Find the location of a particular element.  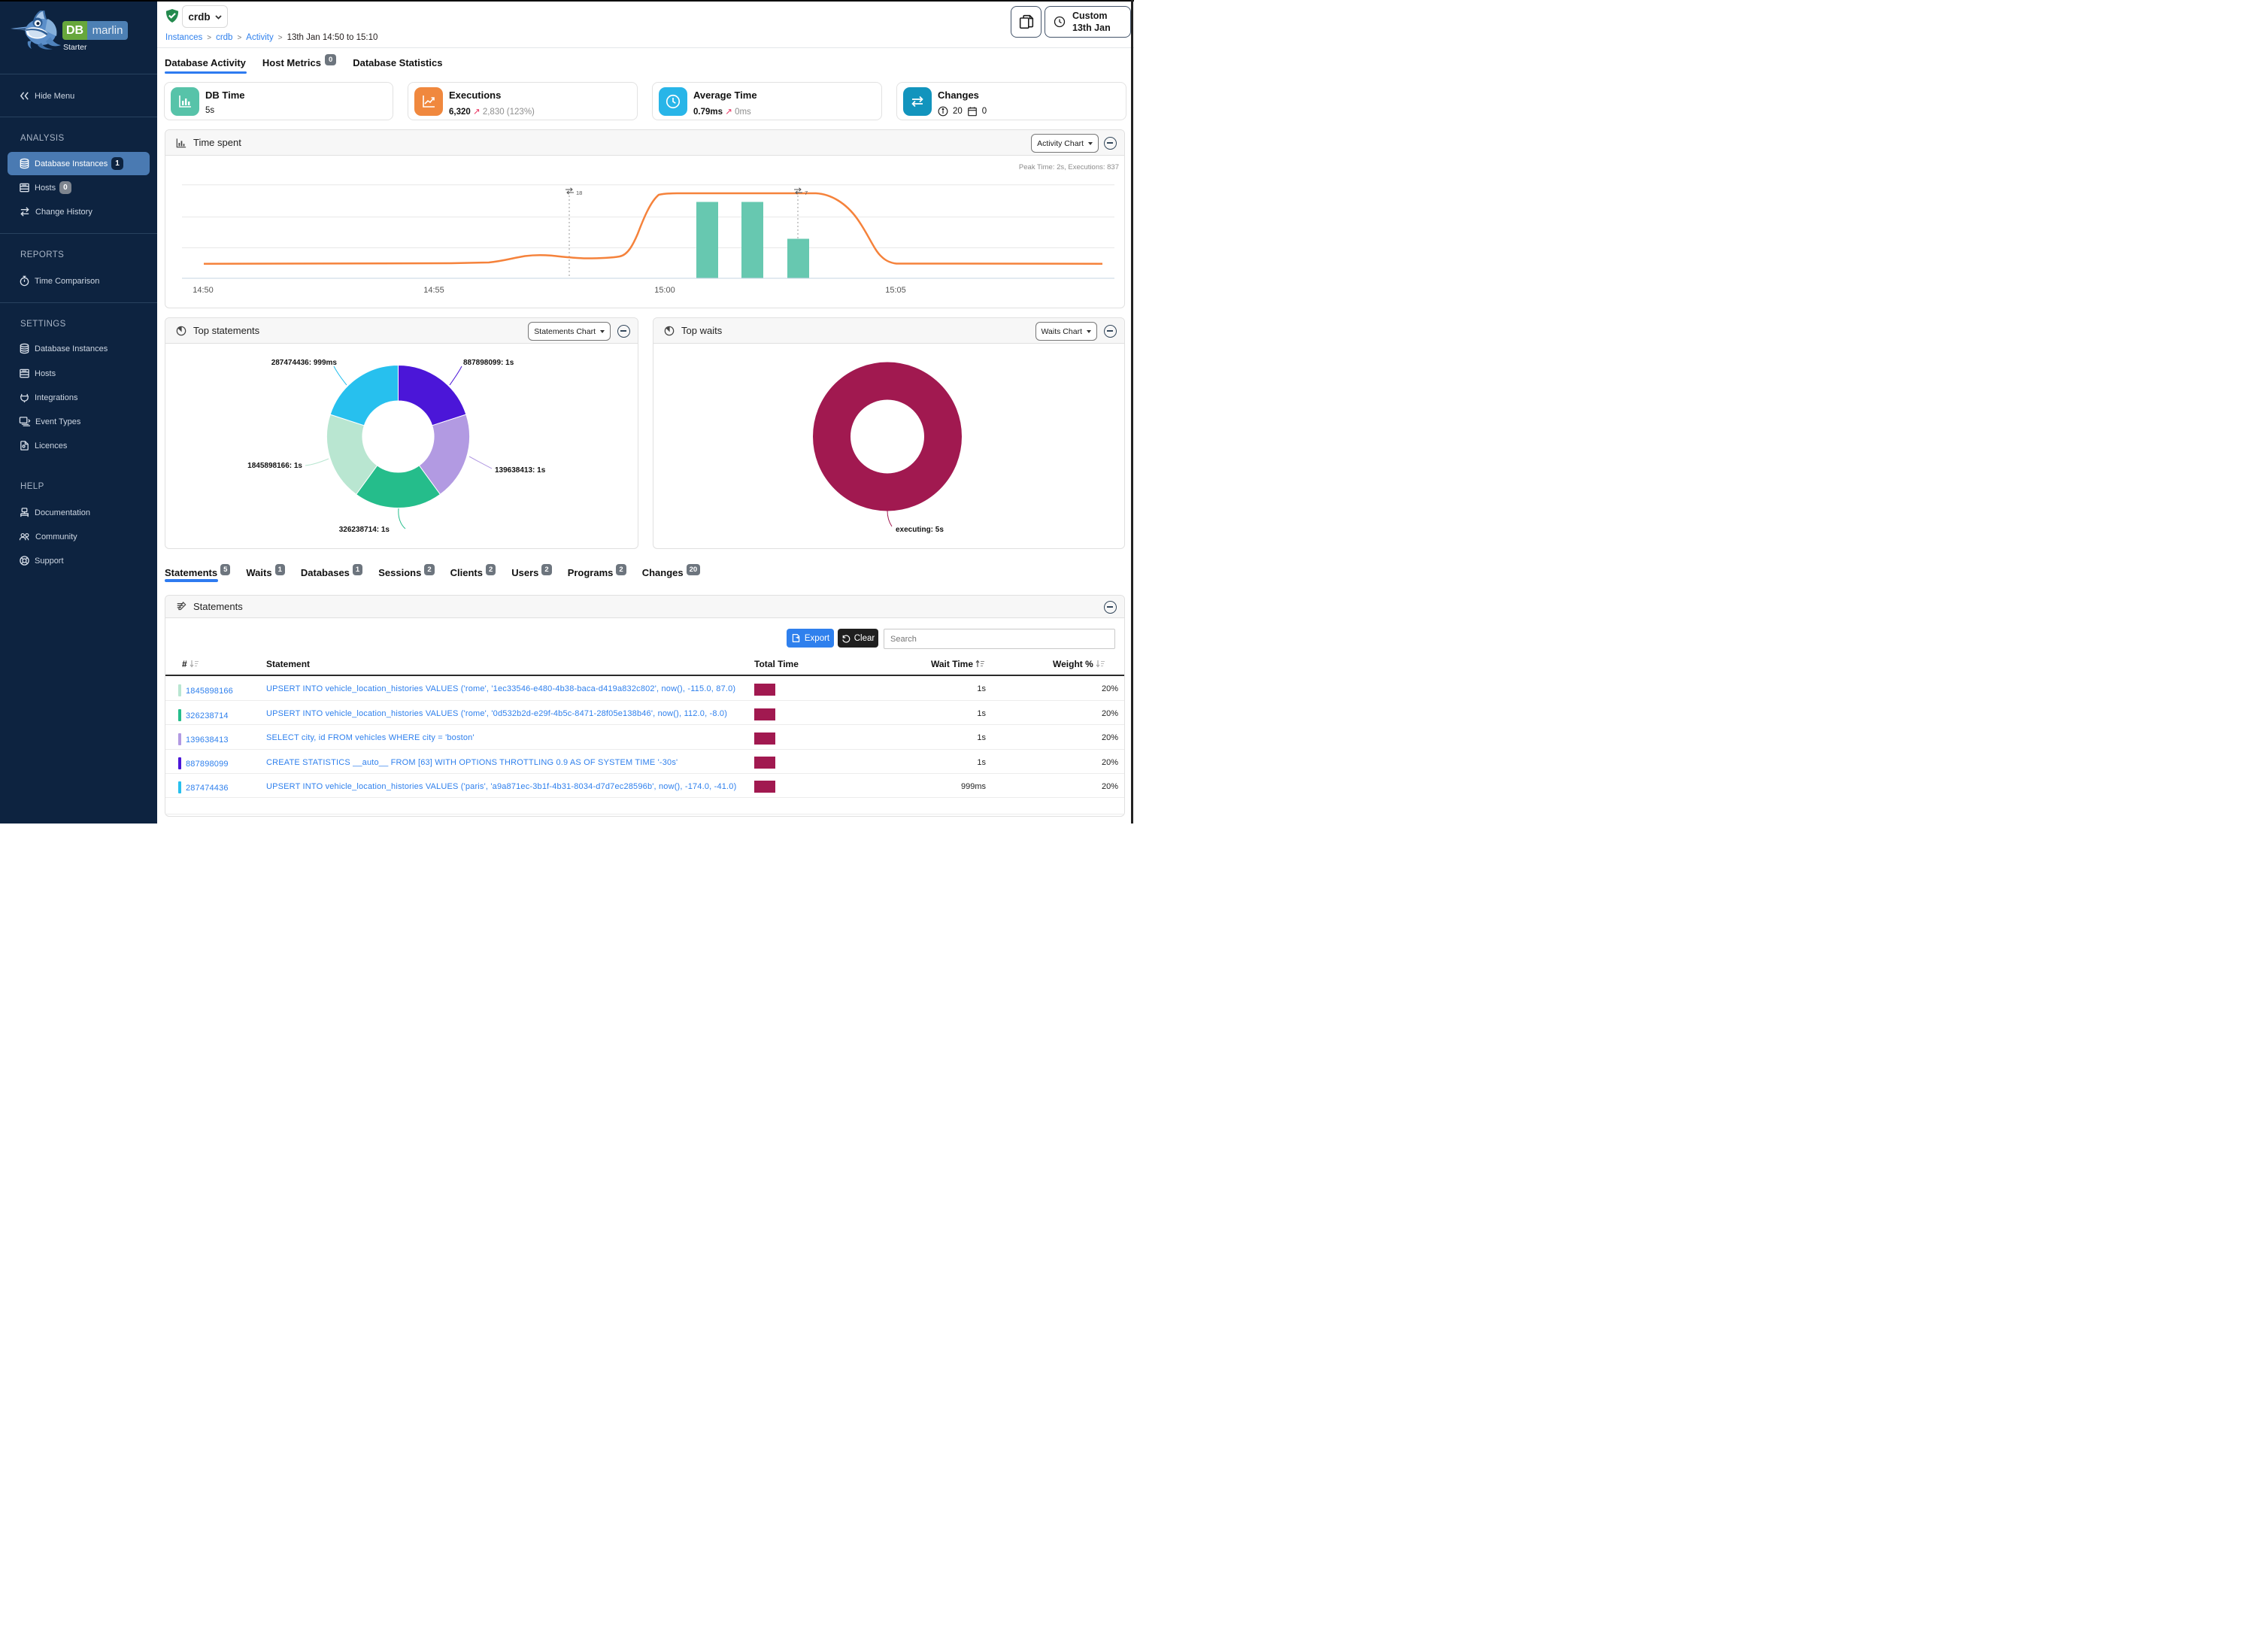

svg-text: 18 is located at coordinates (579, 193).